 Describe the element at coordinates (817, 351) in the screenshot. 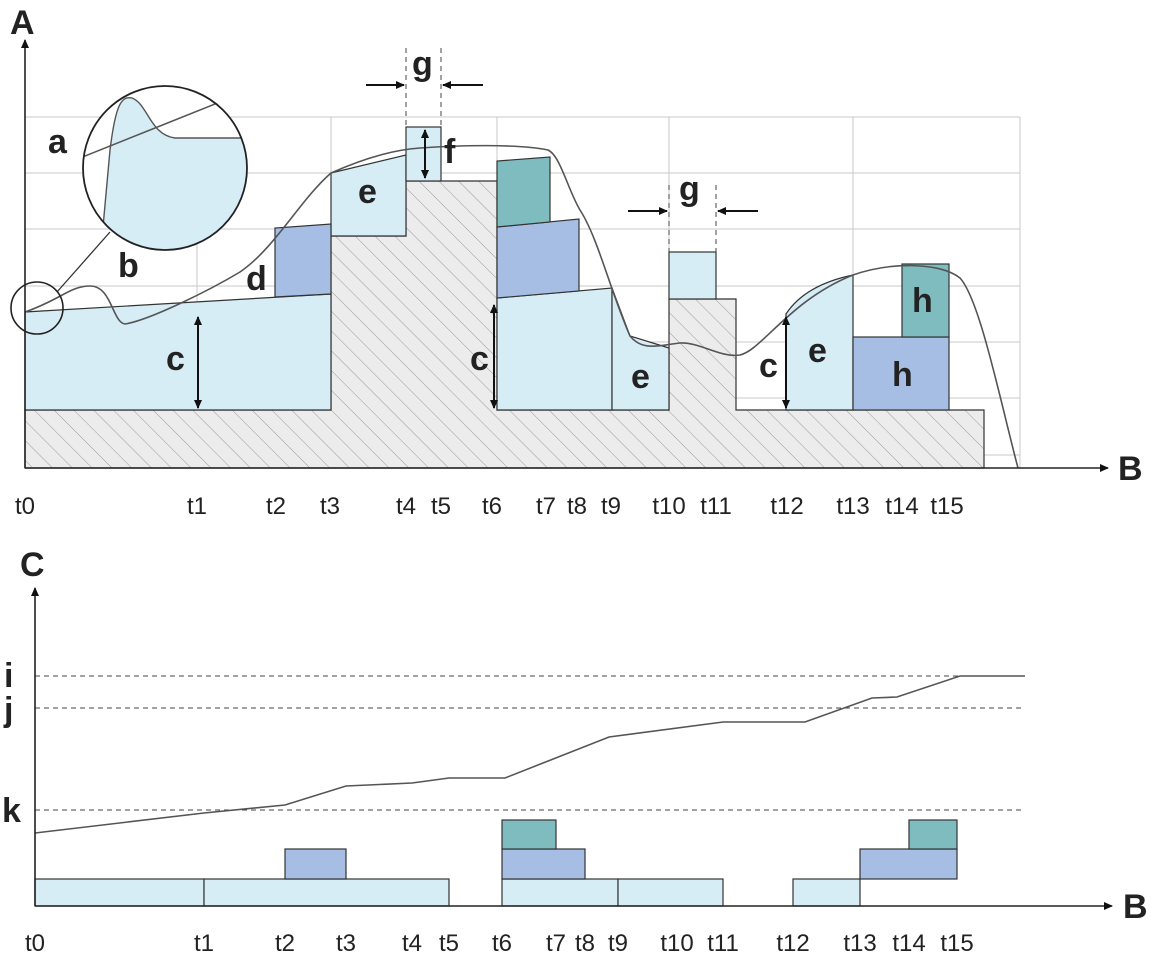

I see `callout-e-t12: e` at that location.